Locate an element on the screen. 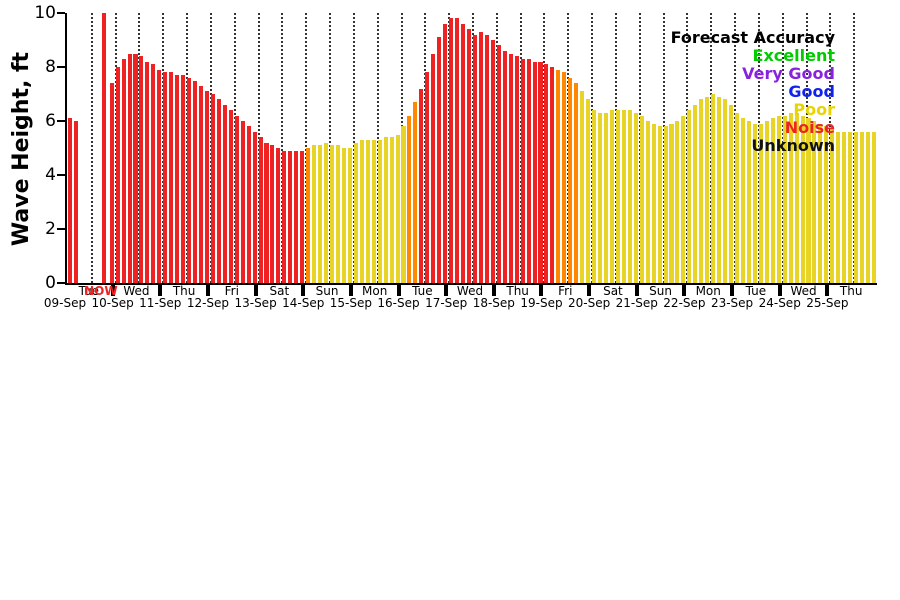 Image resolution: width=900 pixels, height=600 pixels. y-tick-label: 2 is located at coordinates (50, 229).